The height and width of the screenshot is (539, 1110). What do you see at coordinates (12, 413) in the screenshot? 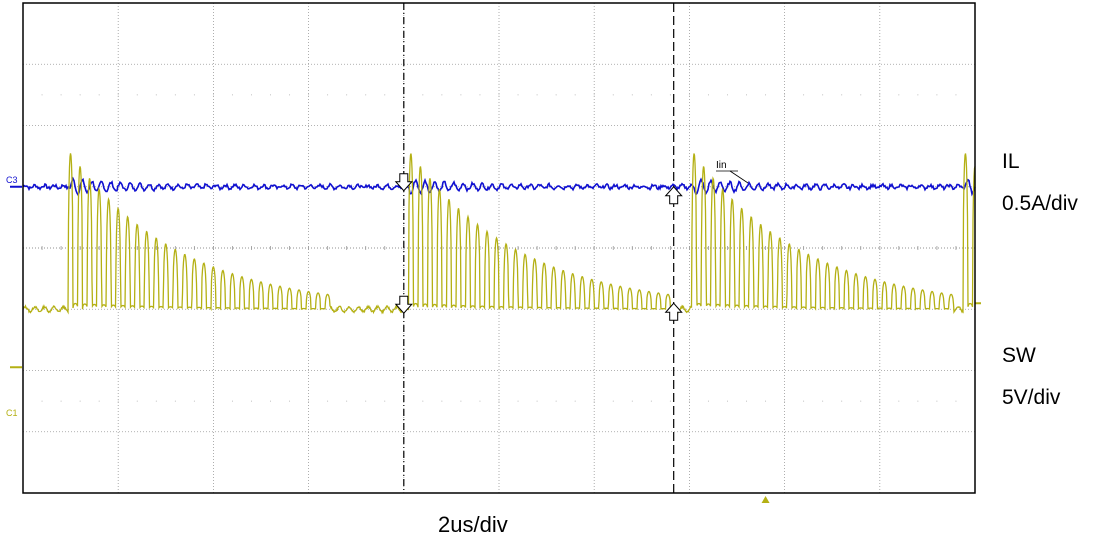
I see `channel-c1-tag: C1` at bounding box center [12, 413].